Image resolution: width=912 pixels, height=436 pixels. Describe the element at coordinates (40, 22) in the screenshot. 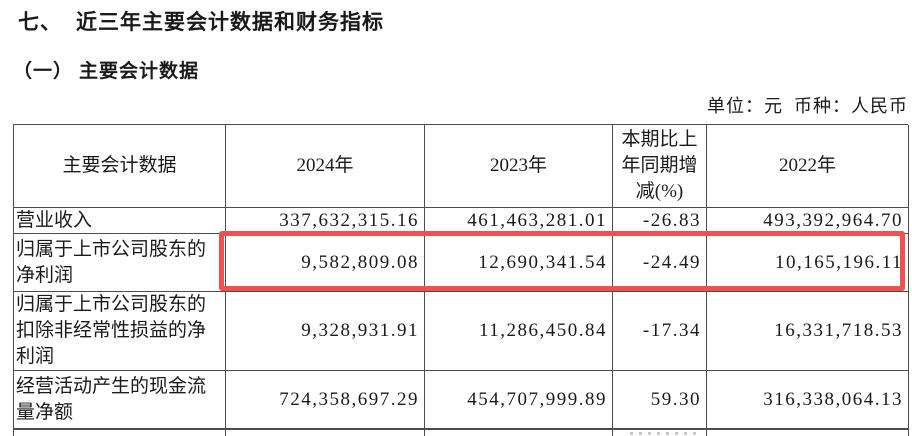

I see `section-number: 七、` at that location.